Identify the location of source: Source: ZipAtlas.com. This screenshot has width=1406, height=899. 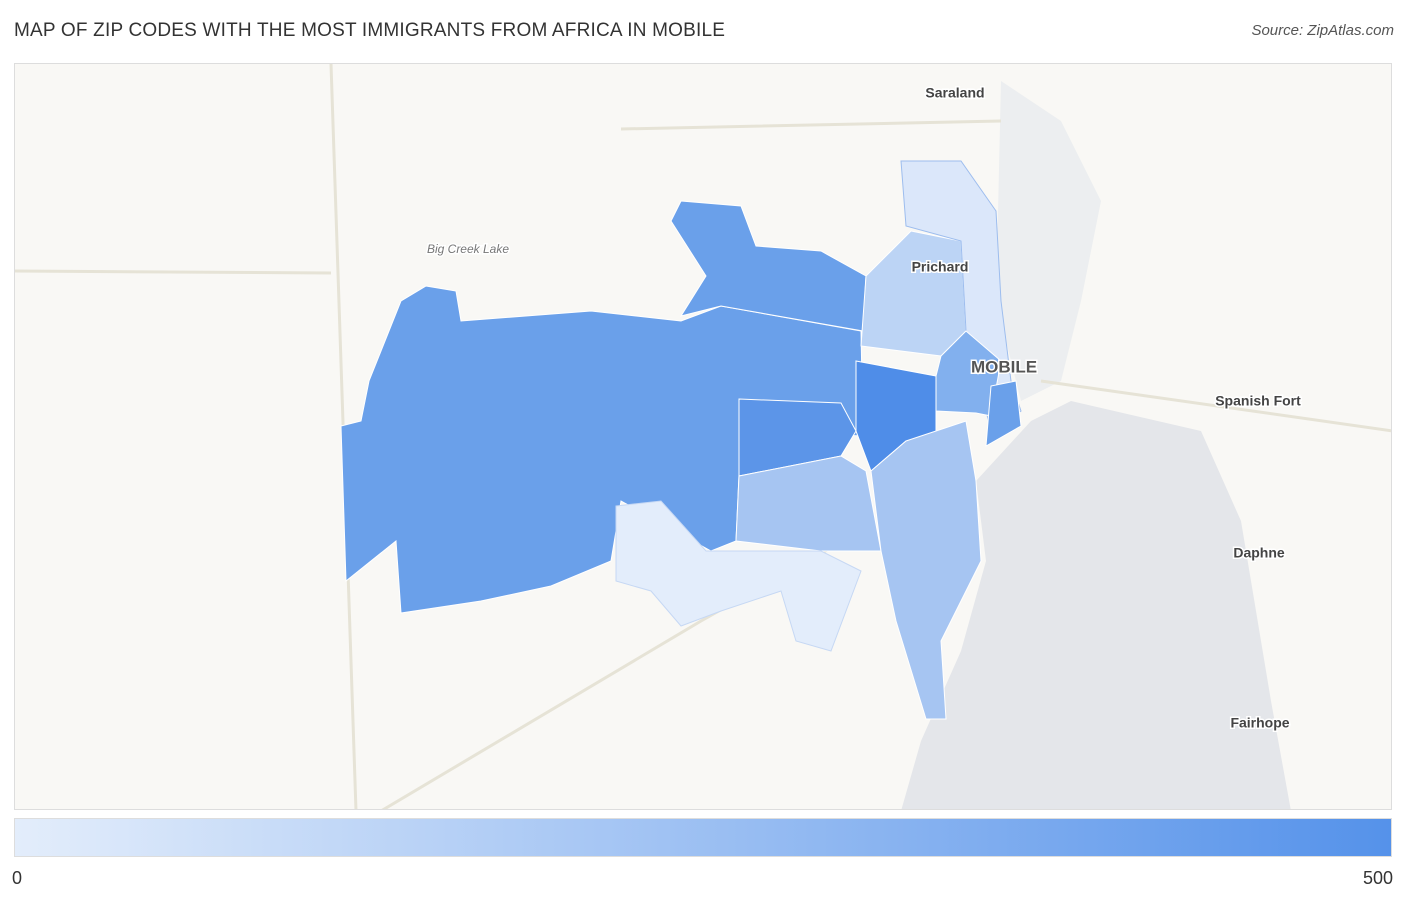
(1322, 30).